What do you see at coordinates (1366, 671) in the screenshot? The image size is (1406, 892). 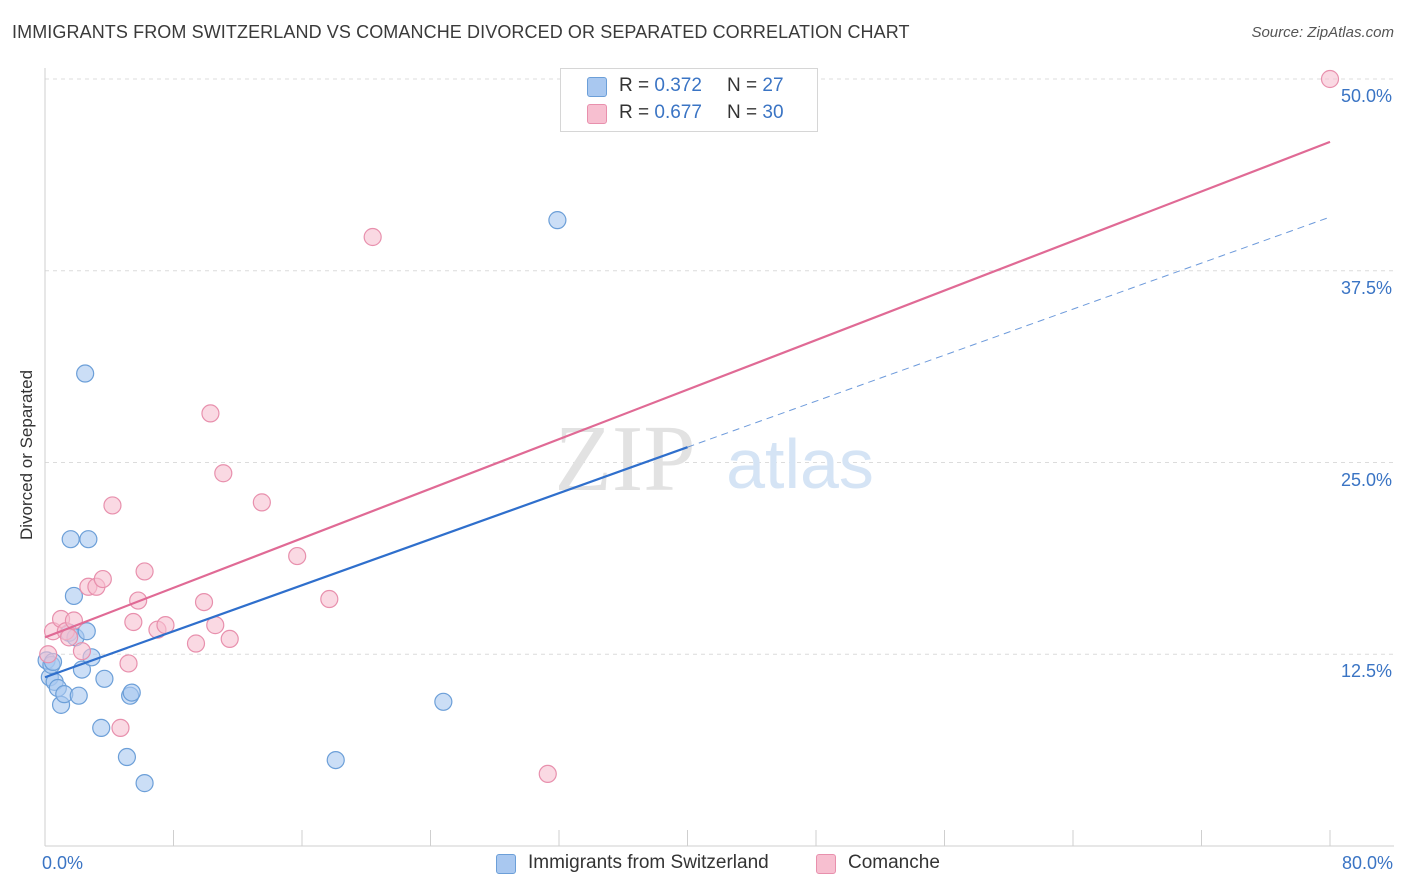 I see `y-tick-label: 12.5%` at bounding box center [1366, 671].